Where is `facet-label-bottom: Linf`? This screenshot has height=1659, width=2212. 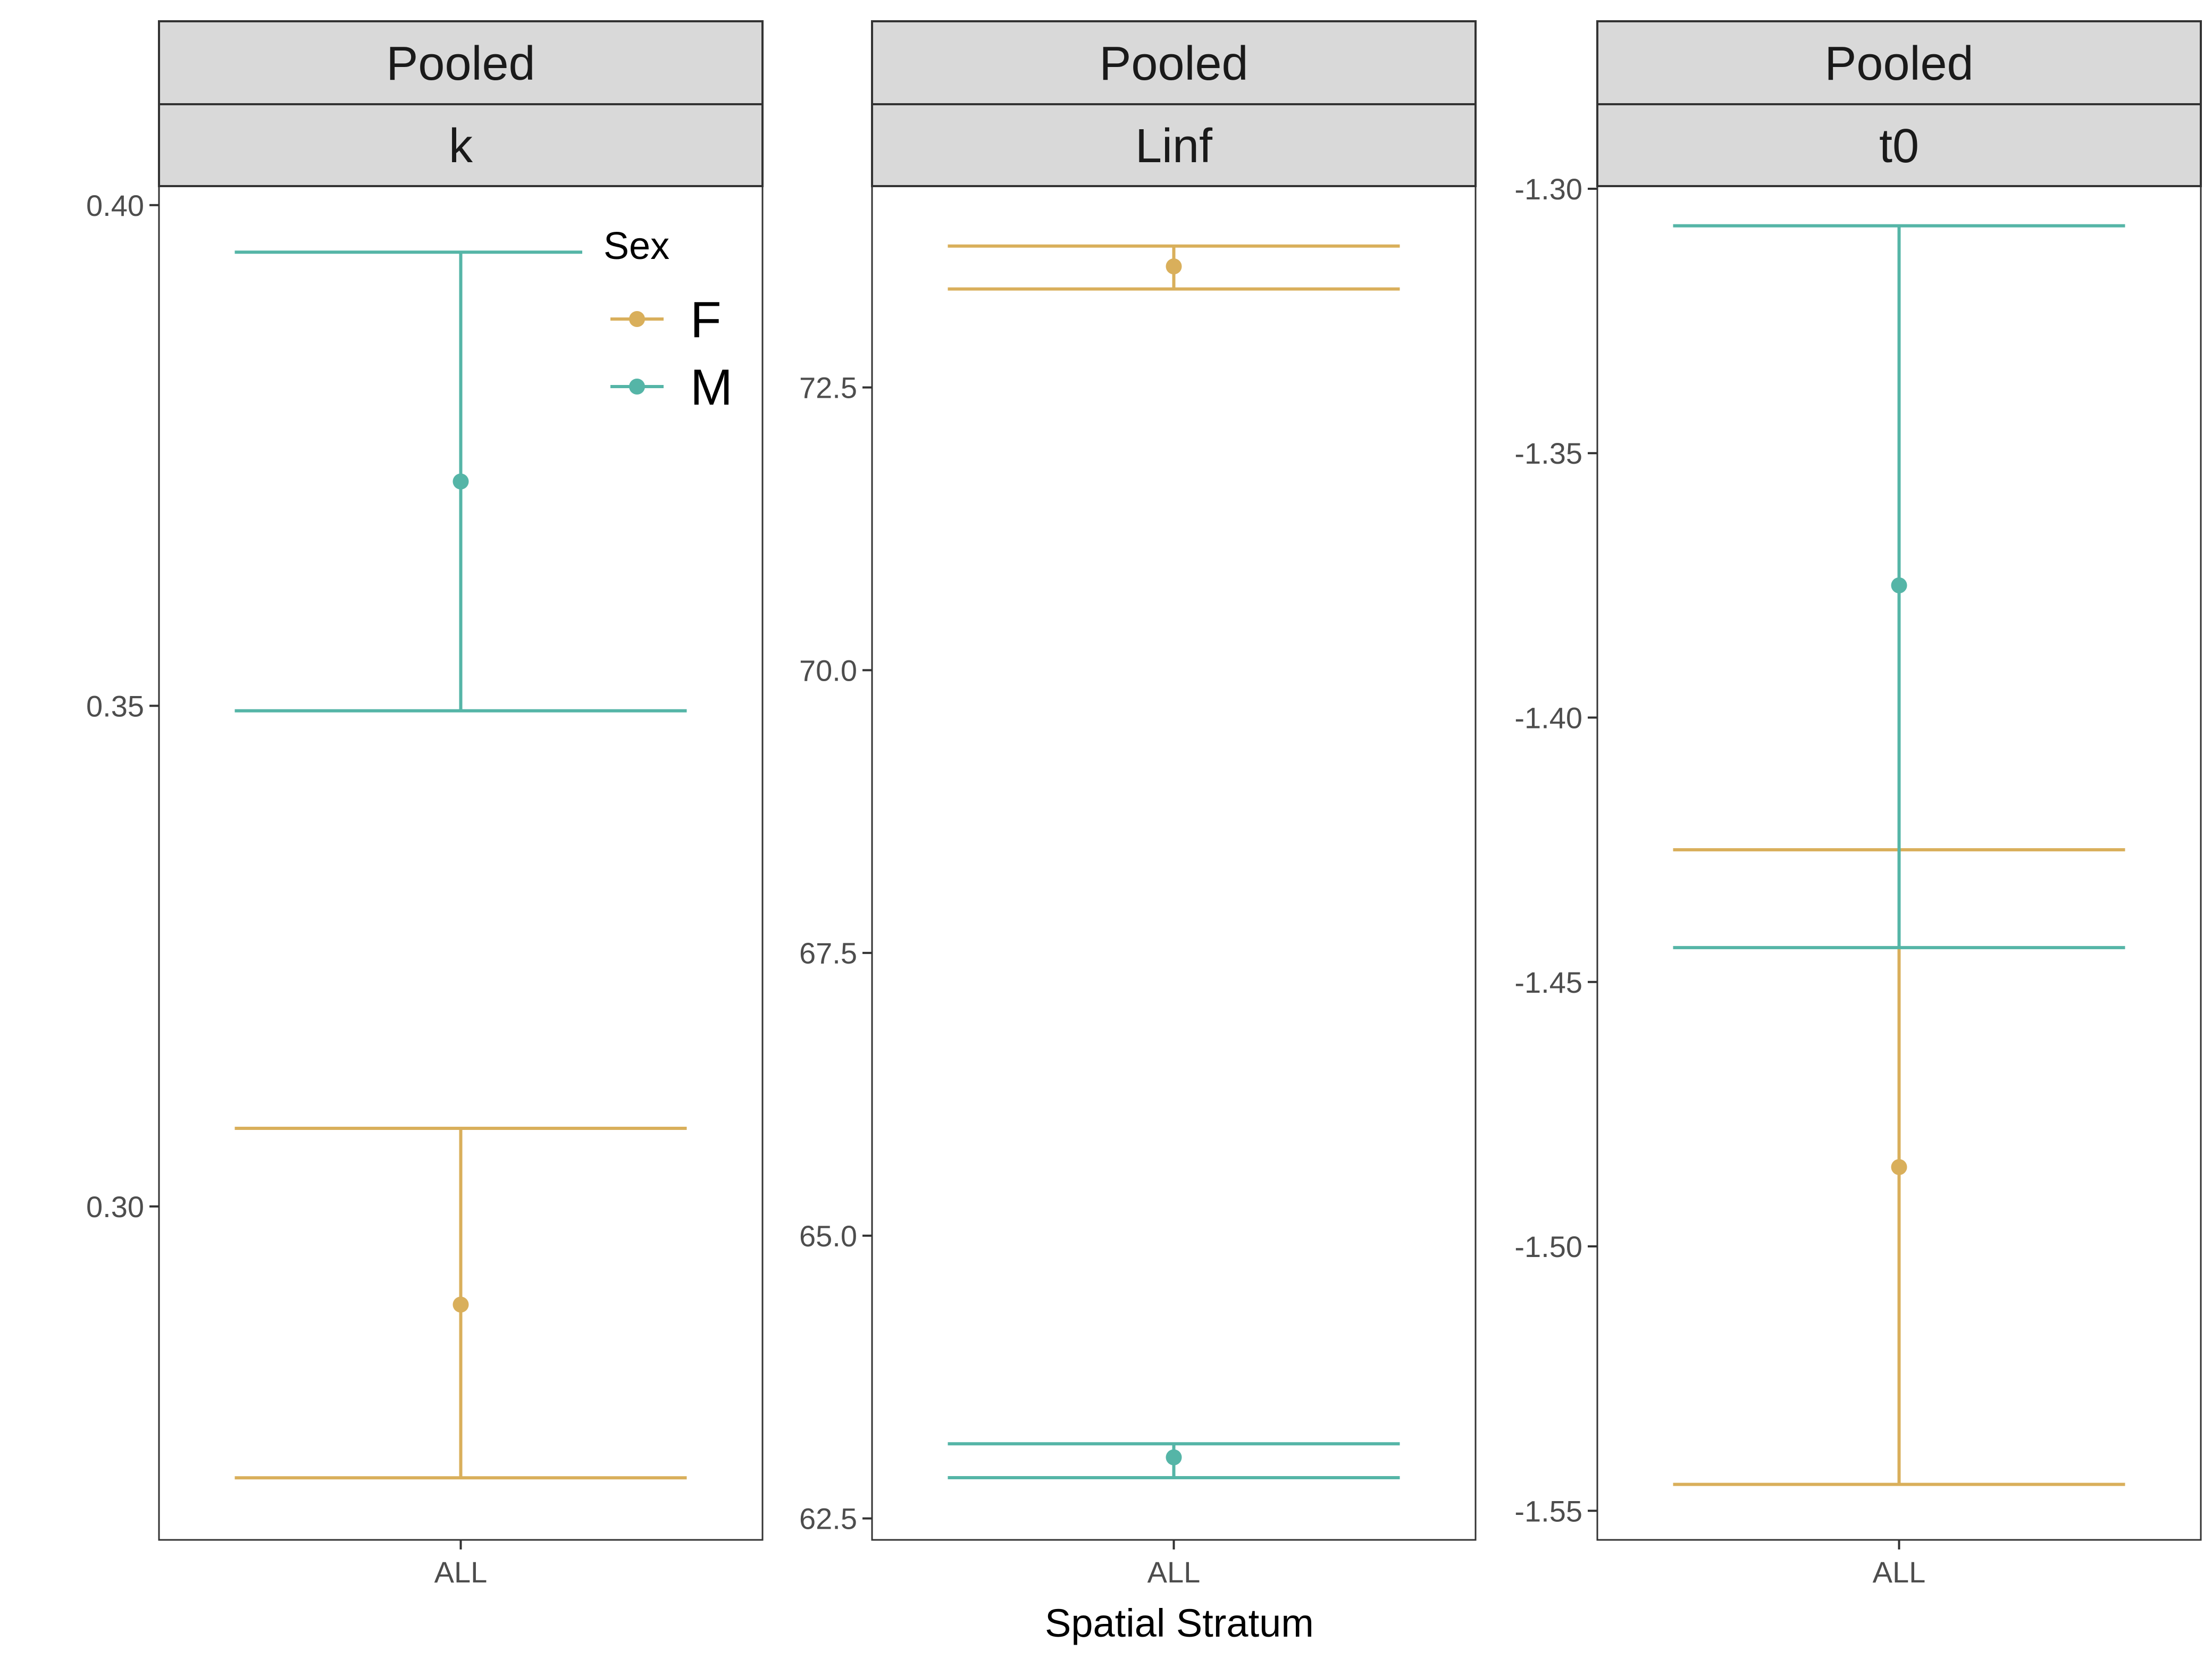
facet-label-bottom: Linf is located at coordinates (1174, 146).